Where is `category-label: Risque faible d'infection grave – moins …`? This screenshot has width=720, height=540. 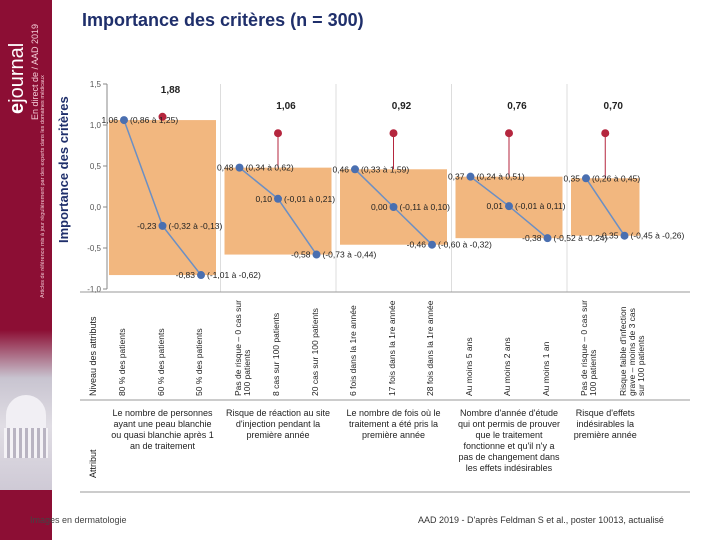 category-label: Risque faible d'infection grave – moins … is located at coordinates (631, 351).